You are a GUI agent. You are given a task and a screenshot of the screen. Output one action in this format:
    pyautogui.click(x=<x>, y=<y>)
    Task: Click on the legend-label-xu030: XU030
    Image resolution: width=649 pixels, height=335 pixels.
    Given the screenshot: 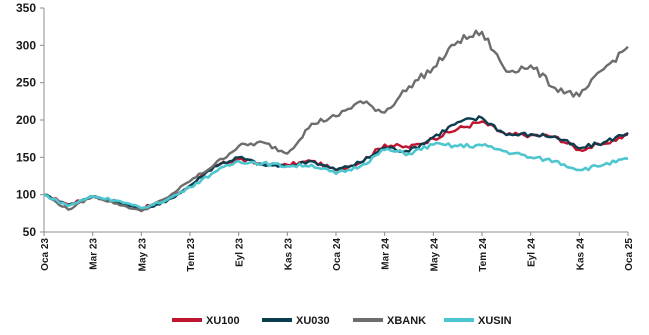 What is the action you would take?
    pyautogui.click(x=313, y=321)
    